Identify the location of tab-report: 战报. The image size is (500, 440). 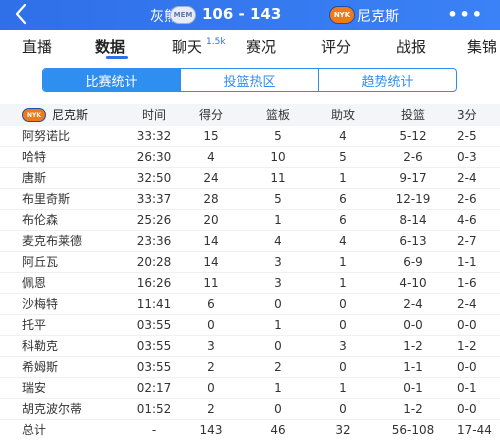
(411, 47).